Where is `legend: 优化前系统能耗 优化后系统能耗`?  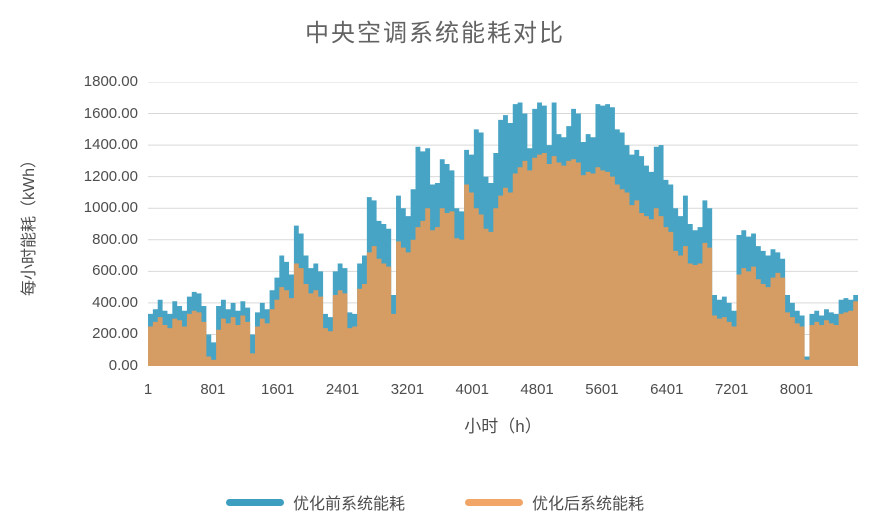
legend: 优化前系统能耗 优化后系统能耗 is located at coordinates (435, 502).